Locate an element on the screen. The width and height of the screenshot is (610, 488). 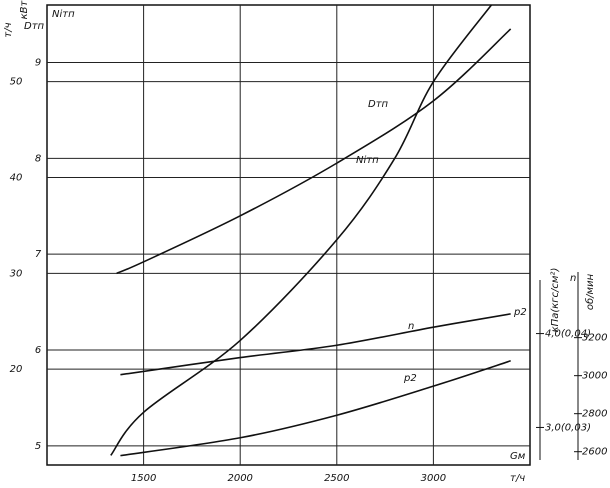
y-tick-label: 2800 is located at coordinates (594, 414).